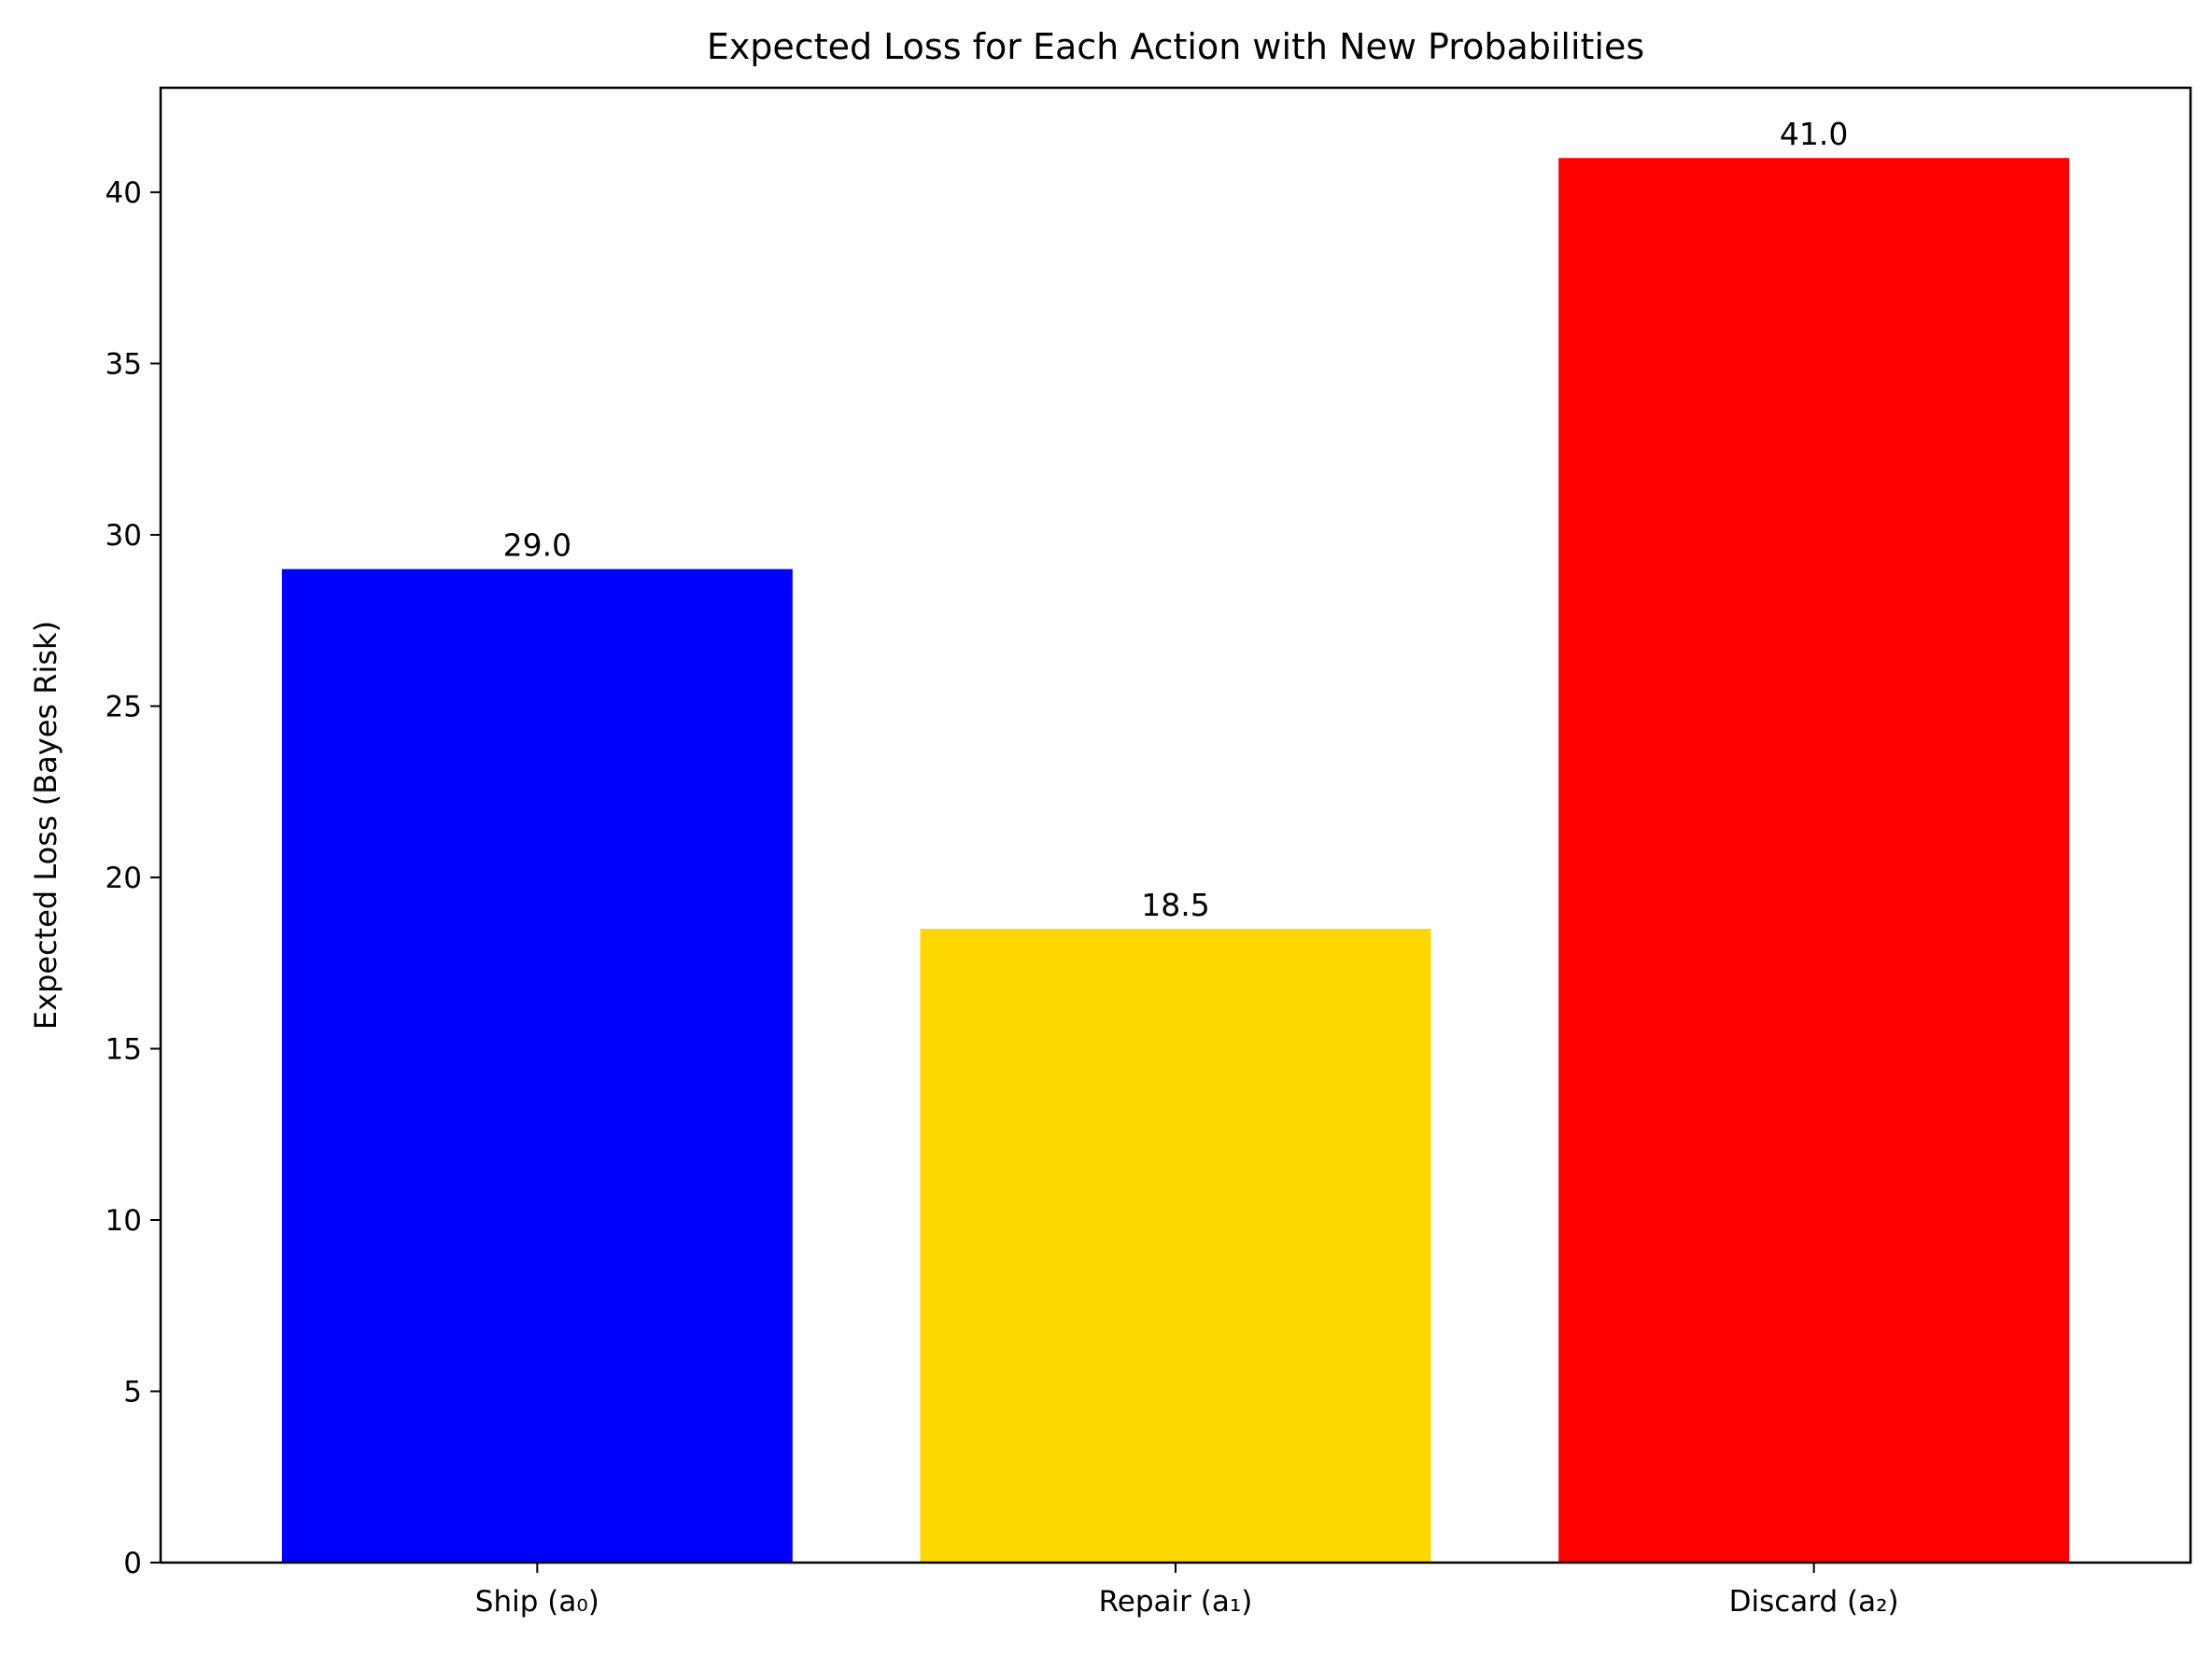  What do you see at coordinates (537, 545) in the screenshot?
I see `data-label-1: 29.0` at bounding box center [537, 545].